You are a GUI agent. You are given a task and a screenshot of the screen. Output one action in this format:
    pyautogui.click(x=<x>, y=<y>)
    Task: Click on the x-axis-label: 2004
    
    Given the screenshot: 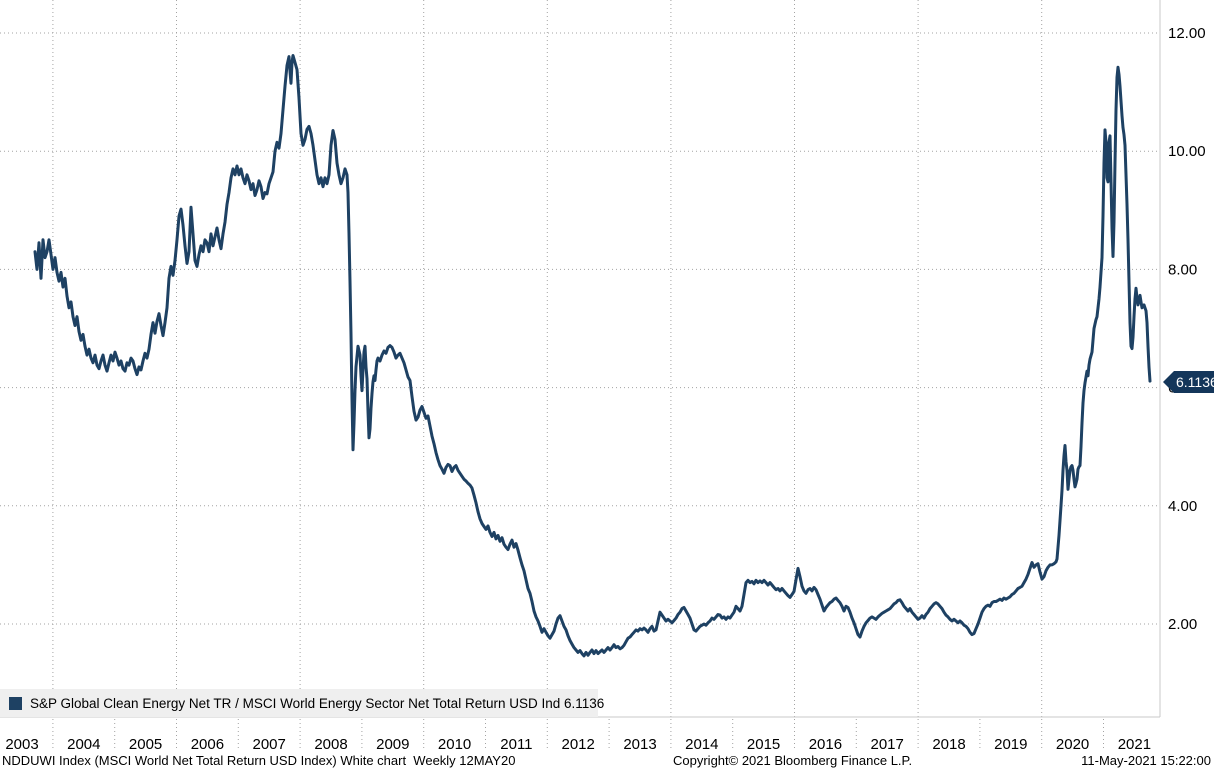 What is the action you would take?
    pyautogui.click(x=83, y=744)
    